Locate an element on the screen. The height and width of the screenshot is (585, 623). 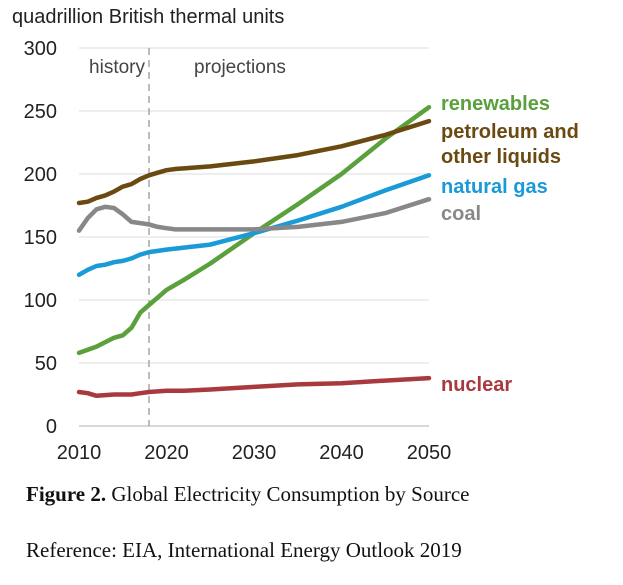
x-tick-label: 2030 is located at coordinates (254, 453).